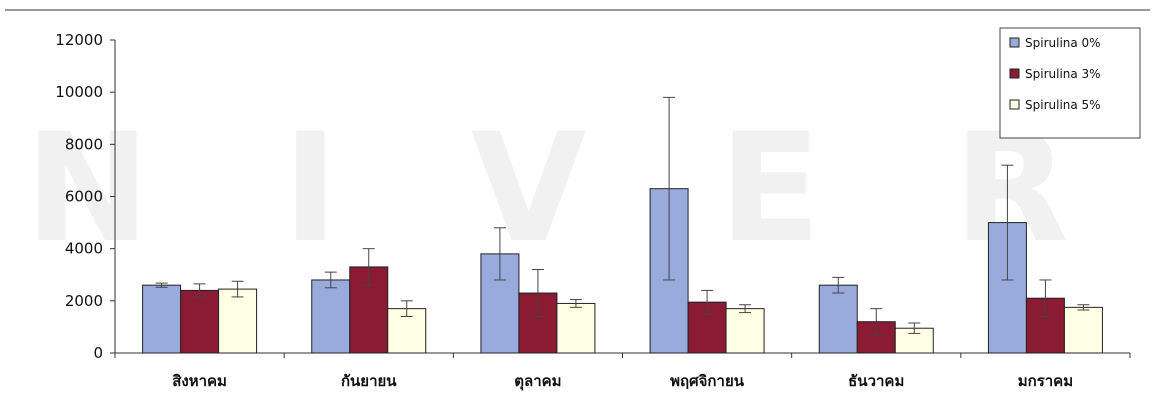 This screenshot has width=1156, height=406. Describe the element at coordinates (84, 301) in the screenshot. I see `y-tick-label: 2000` at that location.